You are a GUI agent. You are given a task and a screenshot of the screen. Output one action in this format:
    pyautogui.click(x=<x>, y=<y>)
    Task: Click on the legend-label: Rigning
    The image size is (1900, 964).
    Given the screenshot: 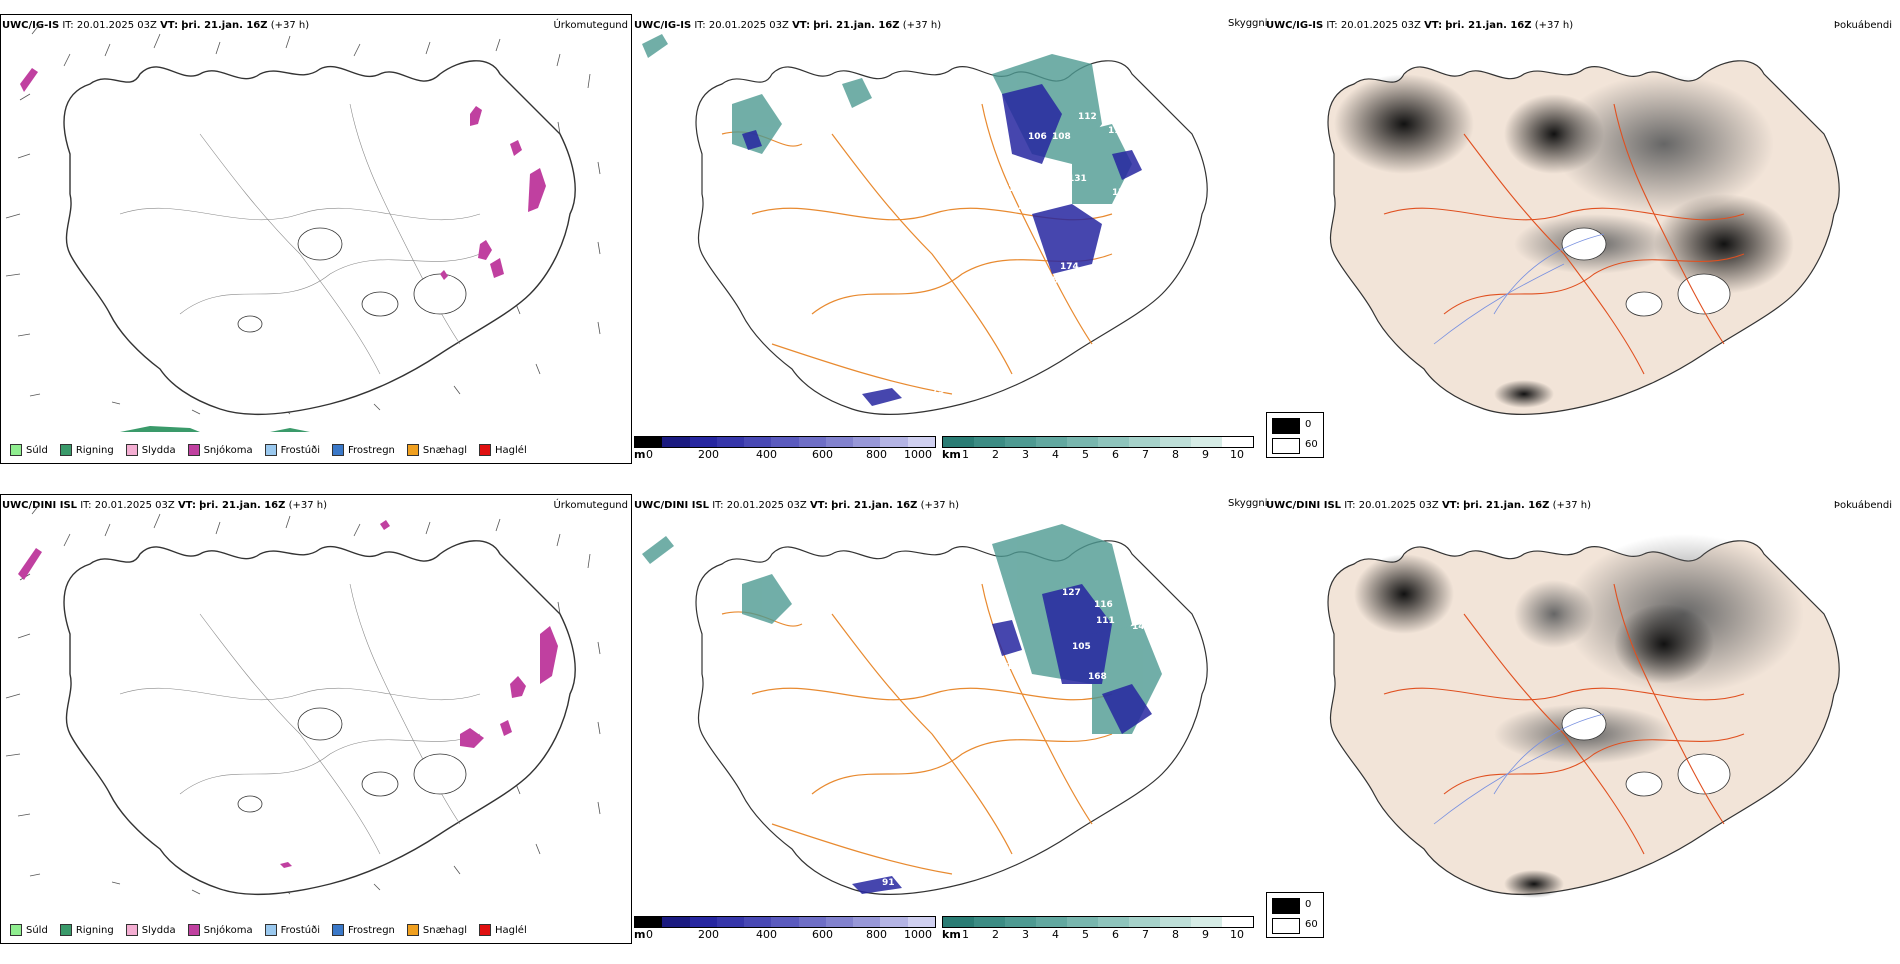 What is the action you would take?
    pyautogui.click(x=94, y=450)
    